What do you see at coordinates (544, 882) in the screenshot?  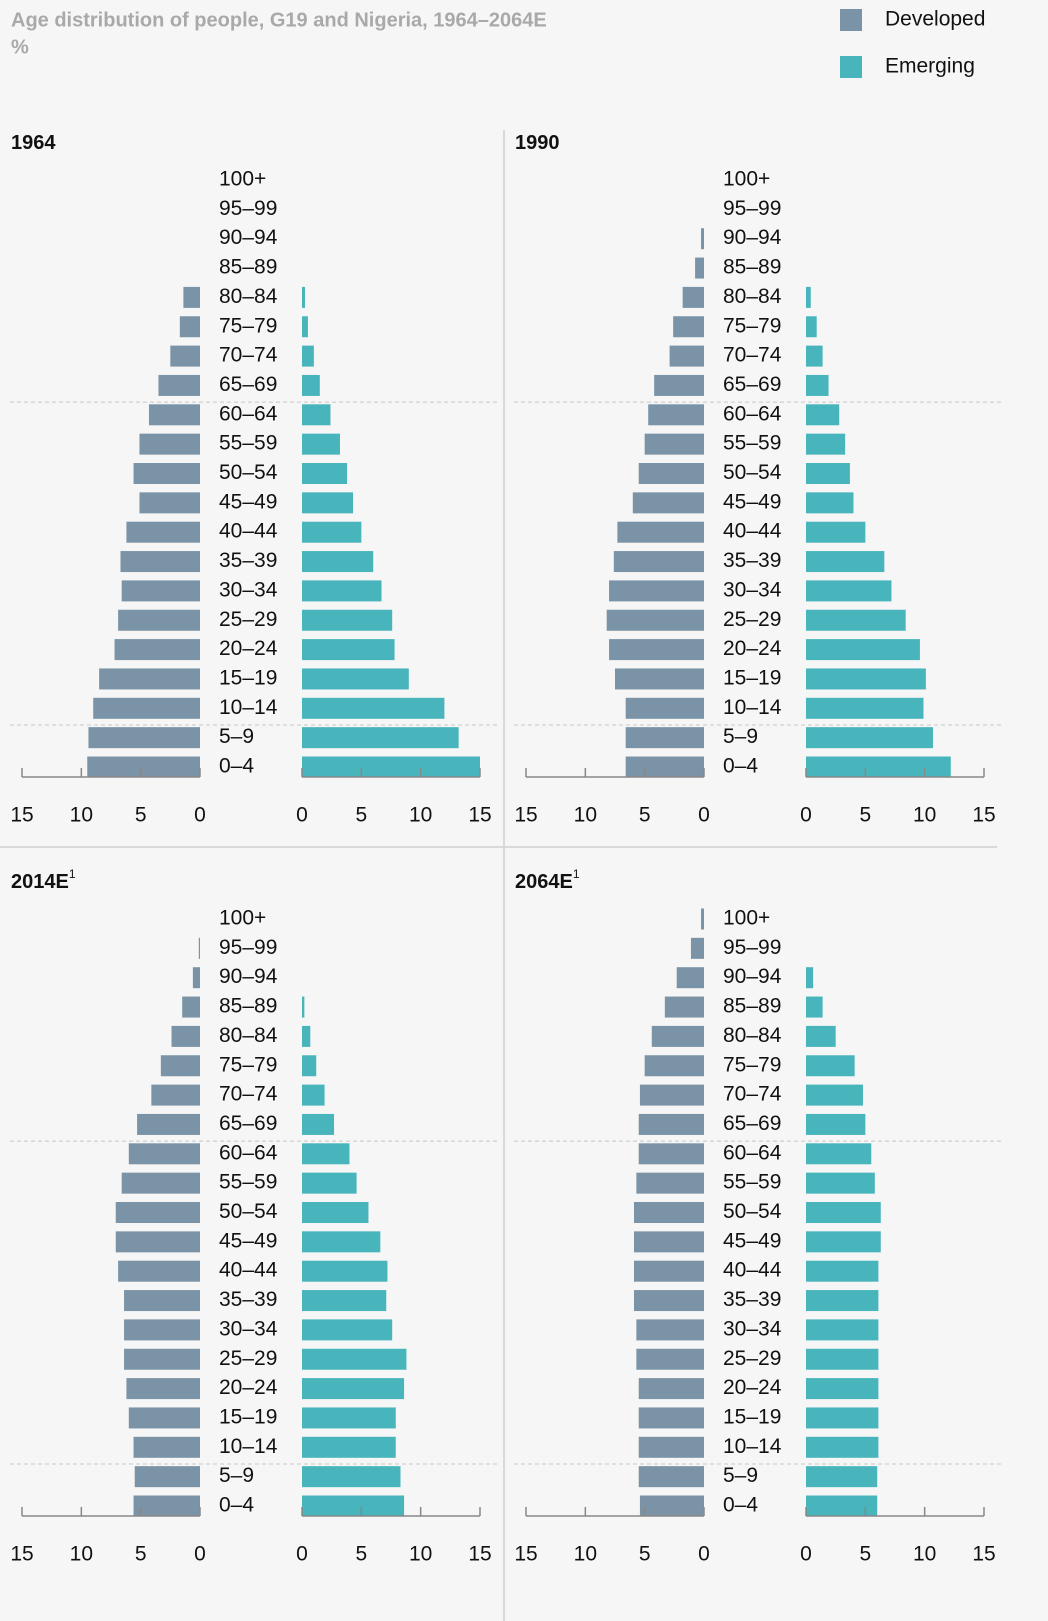 I see `panel-title-text: 2064E` at bounding box center [544, 882].